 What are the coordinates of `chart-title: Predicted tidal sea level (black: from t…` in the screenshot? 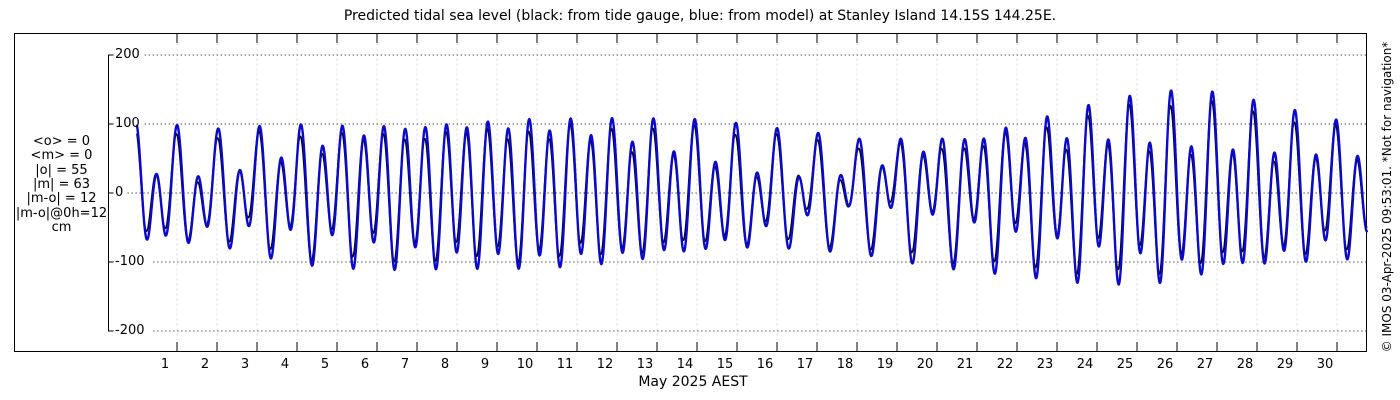 It's located at (700, 16).